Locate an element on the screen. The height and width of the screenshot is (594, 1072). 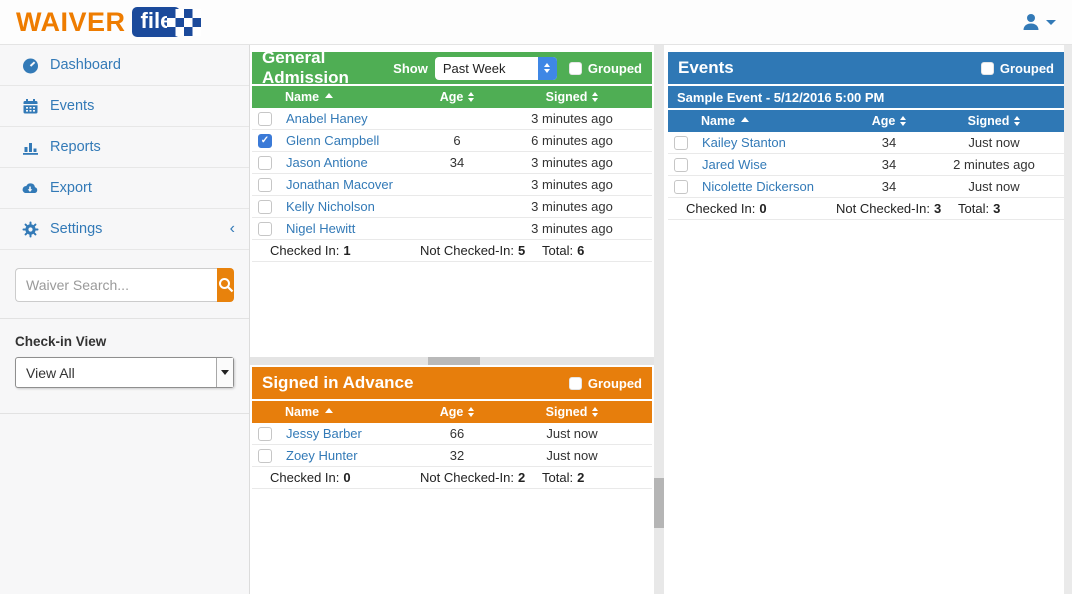
sidebar-item-export: Export is located at coordinates (124, 188).